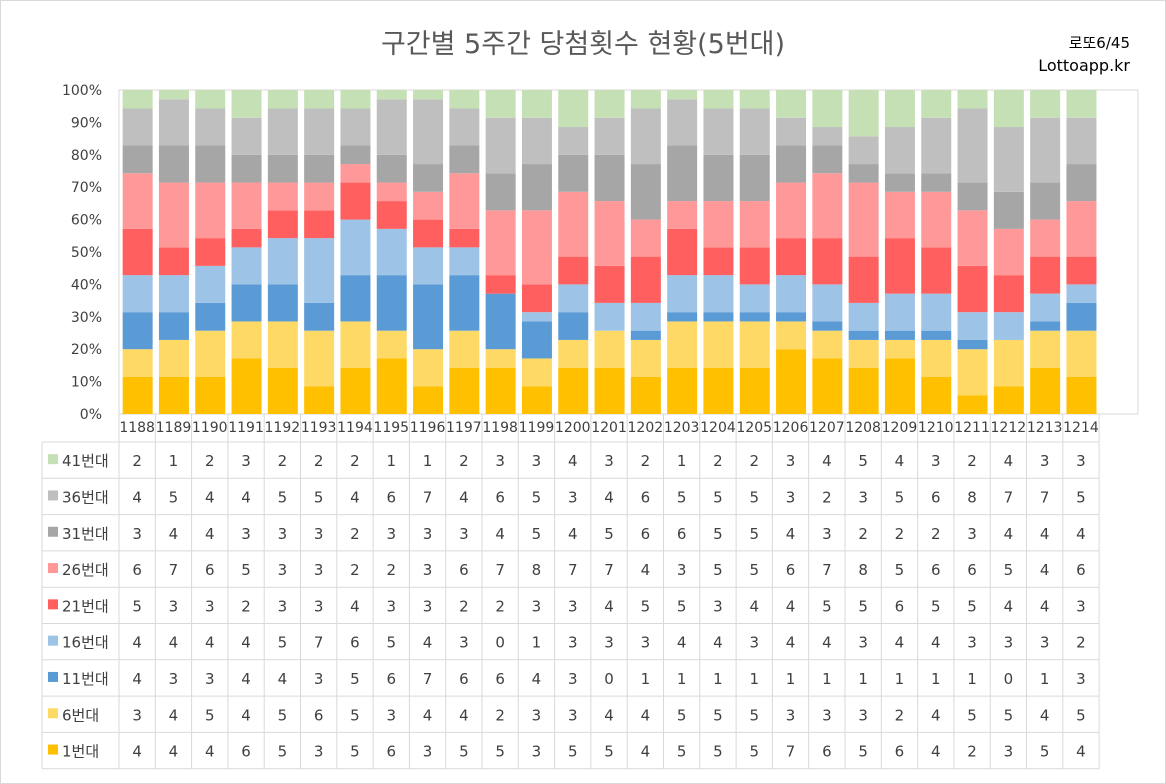 The height and width of the screenshot is (784, 1166). Describe the element at coordinates (1099, 43) in the screenshot. I see `brand-game-label: 로또6/45` at that location.